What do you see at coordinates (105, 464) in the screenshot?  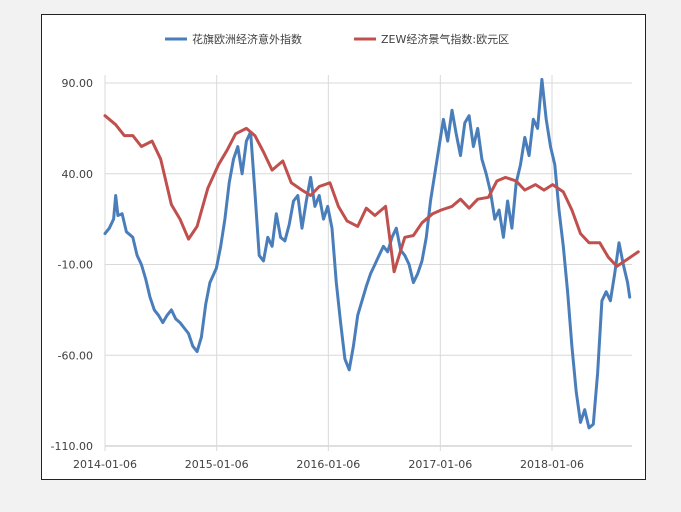 I see `x-tick-label: 2014-01-06` at bounding box center [105, 464].